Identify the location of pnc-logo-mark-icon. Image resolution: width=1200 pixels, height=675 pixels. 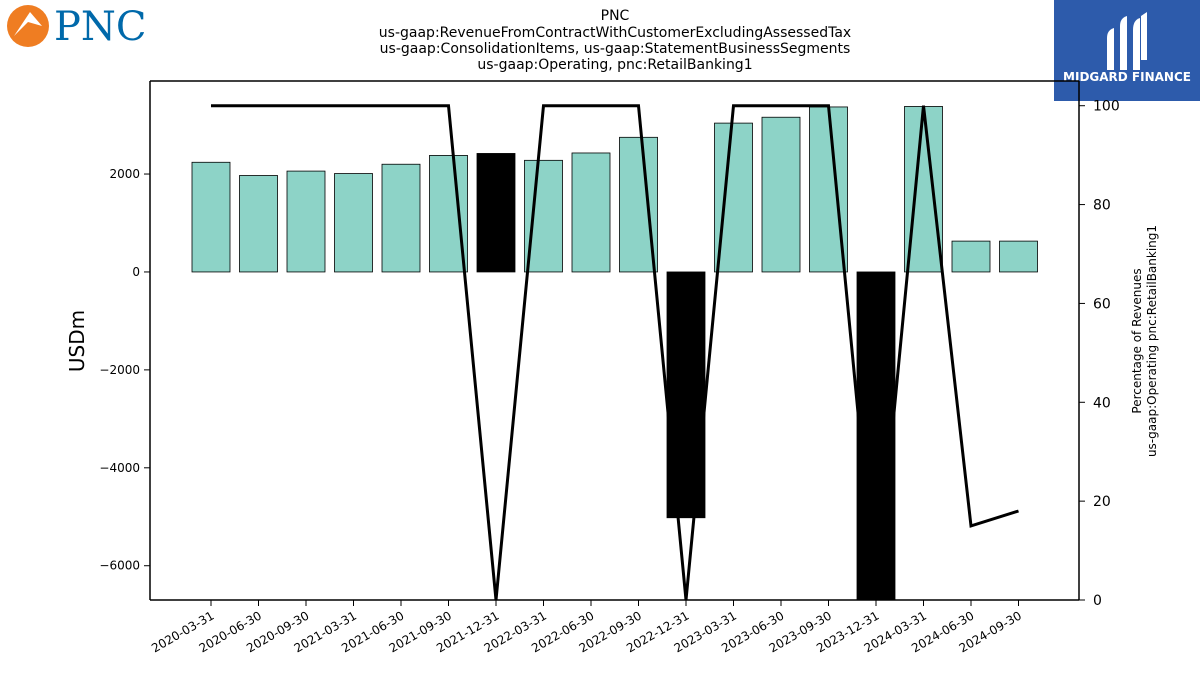
(28, 26).